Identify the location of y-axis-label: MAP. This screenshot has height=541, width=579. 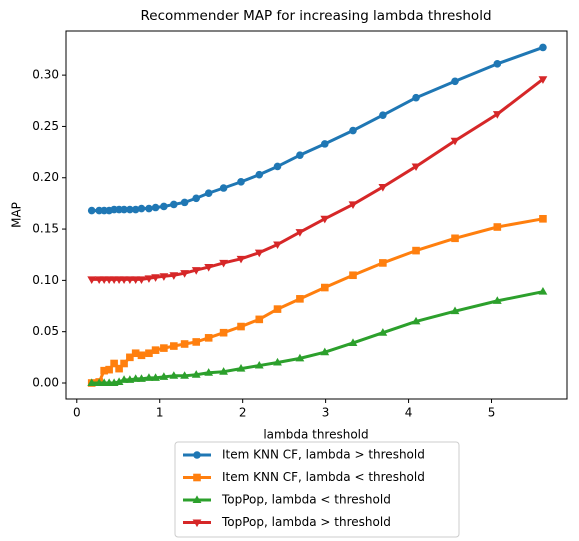
(17, 215).